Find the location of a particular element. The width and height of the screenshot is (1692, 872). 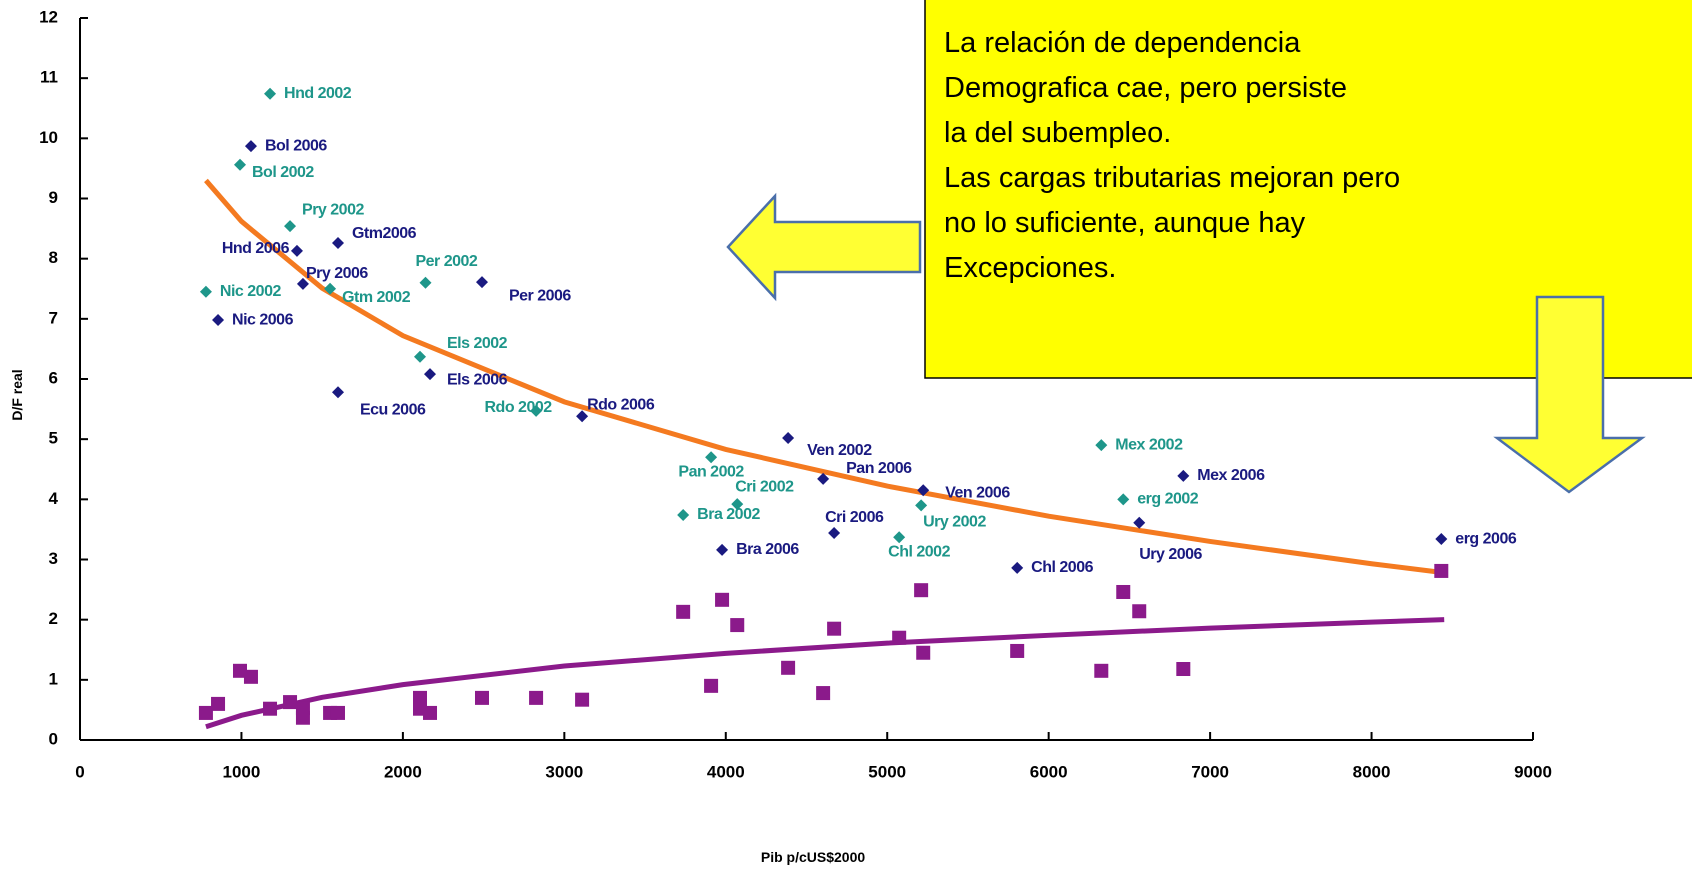

x-tick-label: 3000 is located at coordinates (564, 771).